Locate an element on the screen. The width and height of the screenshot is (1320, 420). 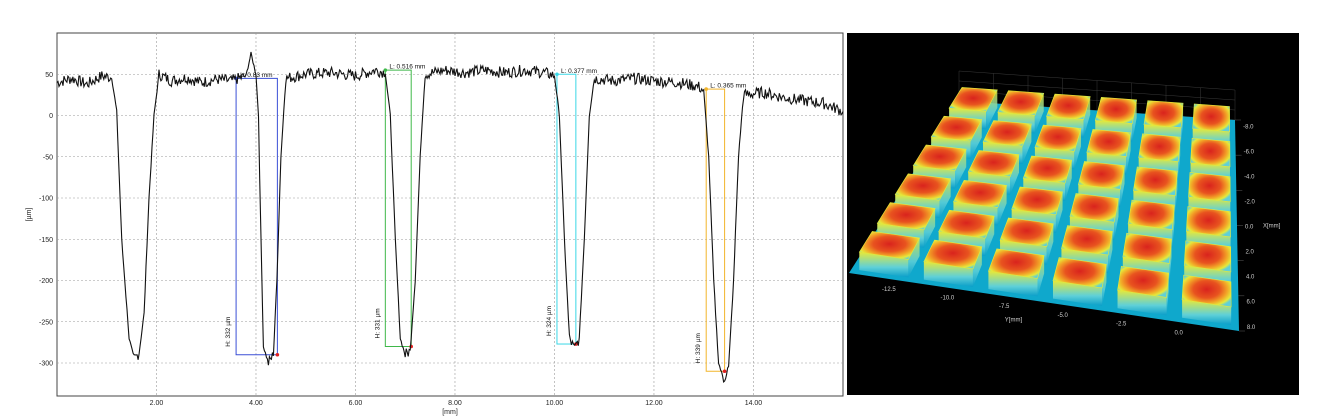
y-tick-label: -250 is located at coordinates (46, 322).